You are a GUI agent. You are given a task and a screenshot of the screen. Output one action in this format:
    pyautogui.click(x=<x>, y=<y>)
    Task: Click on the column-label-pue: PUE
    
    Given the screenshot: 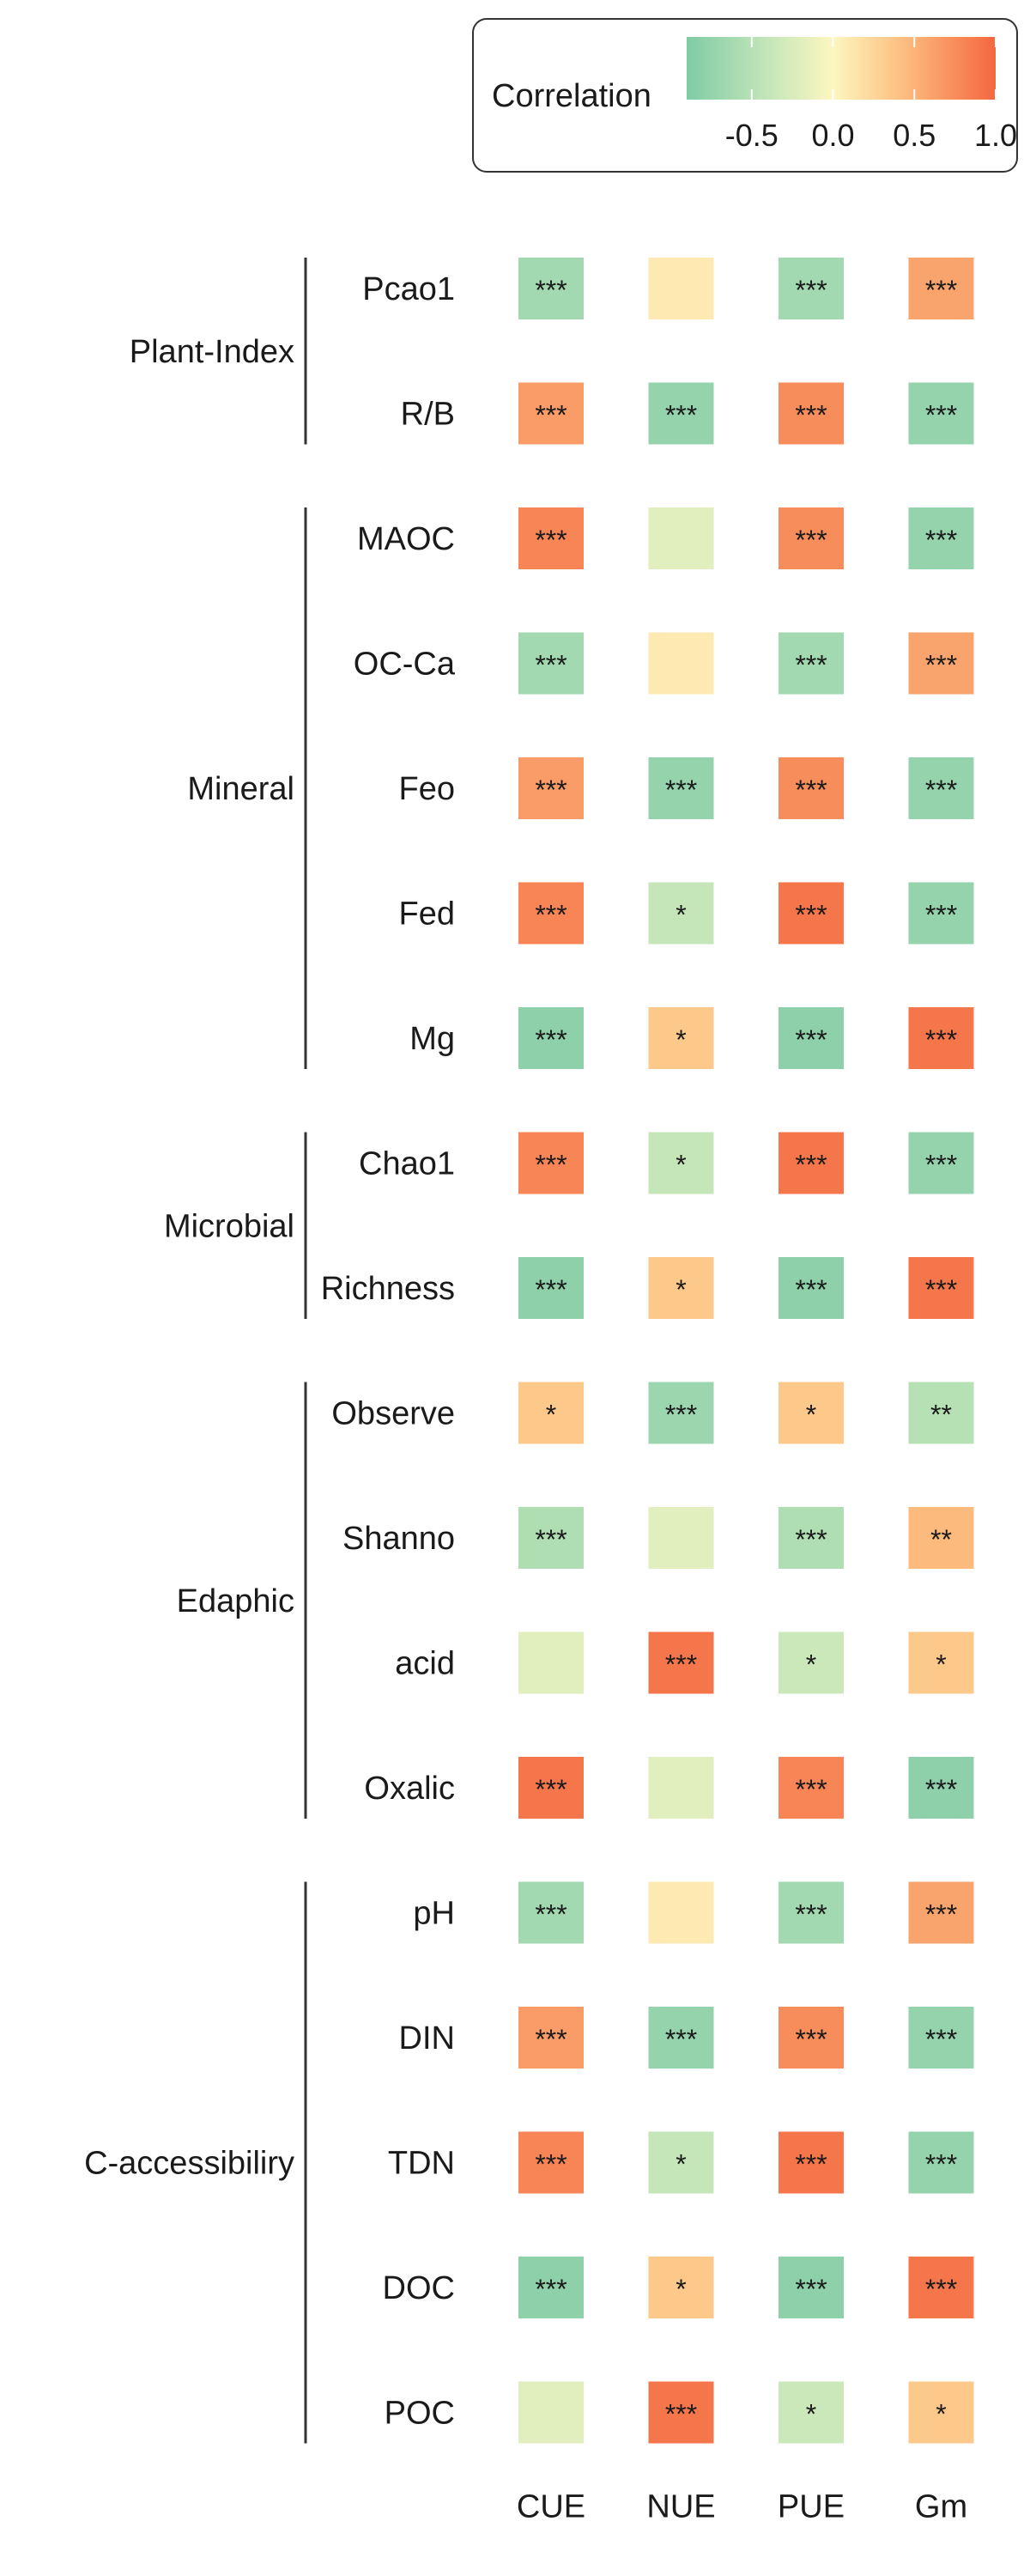 What is the action you would take?
    pyautogui.click(x=811, y=2507)
    